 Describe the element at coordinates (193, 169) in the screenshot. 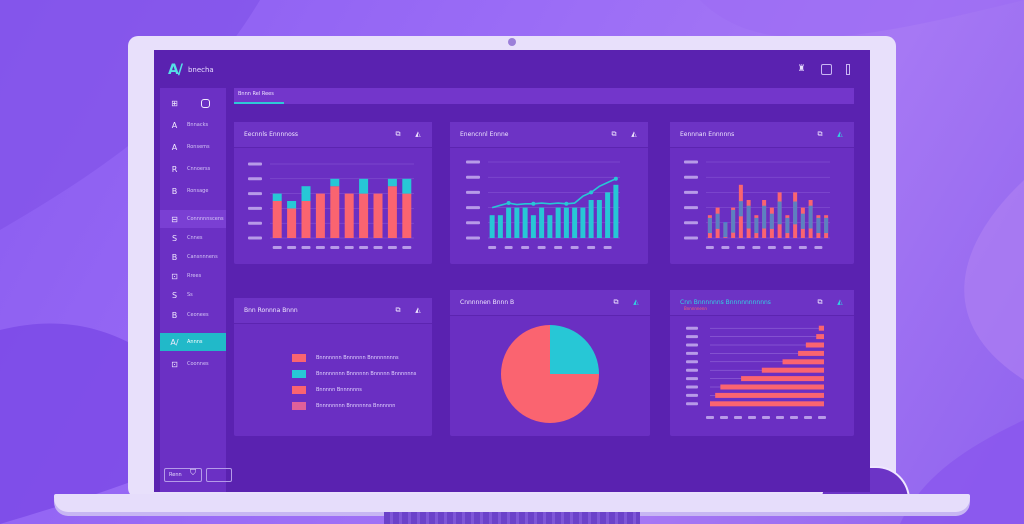

I see `sidebar-item-3: R Cnnoerss` at that location.